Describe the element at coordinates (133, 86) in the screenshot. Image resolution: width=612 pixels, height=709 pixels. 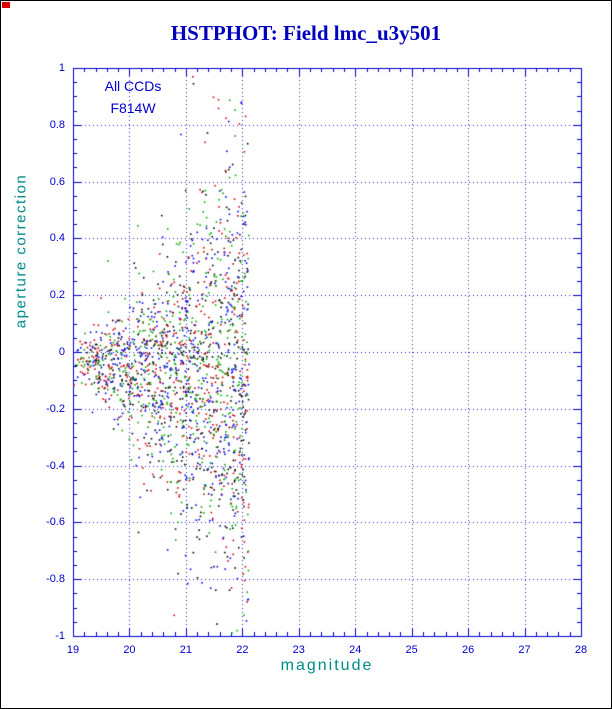
I see `annotation-all-ccds: All CCDs` at that location.